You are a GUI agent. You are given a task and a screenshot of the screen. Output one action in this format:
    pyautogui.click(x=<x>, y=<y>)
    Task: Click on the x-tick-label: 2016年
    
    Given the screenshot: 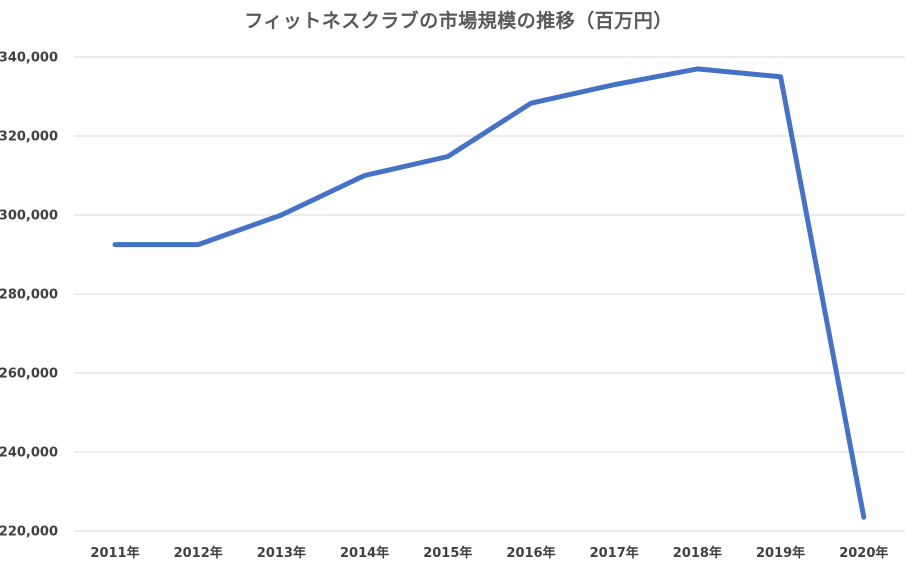 What is the action you would take?
    pyautogui.click(x=530, y=553)
    